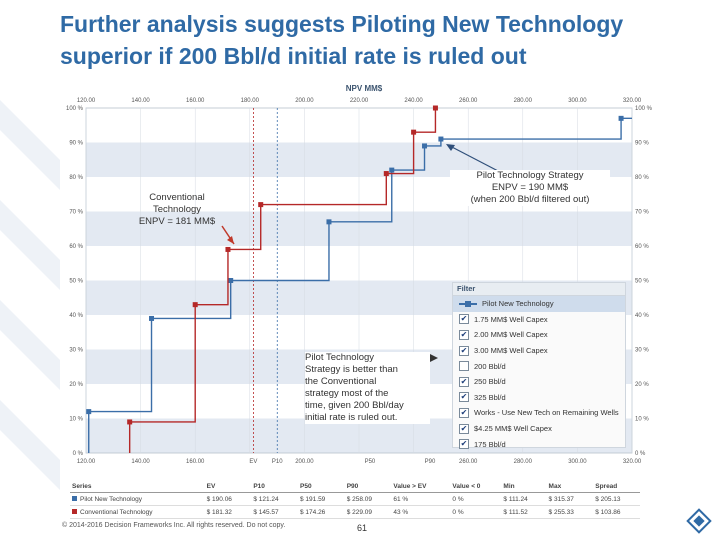 This screenshot has width=720, height=540. What do you see at coordinates (76, 247) in the screenshot?
I see `y-tick-left-6: 60 %` at bounding box center [76, 247].